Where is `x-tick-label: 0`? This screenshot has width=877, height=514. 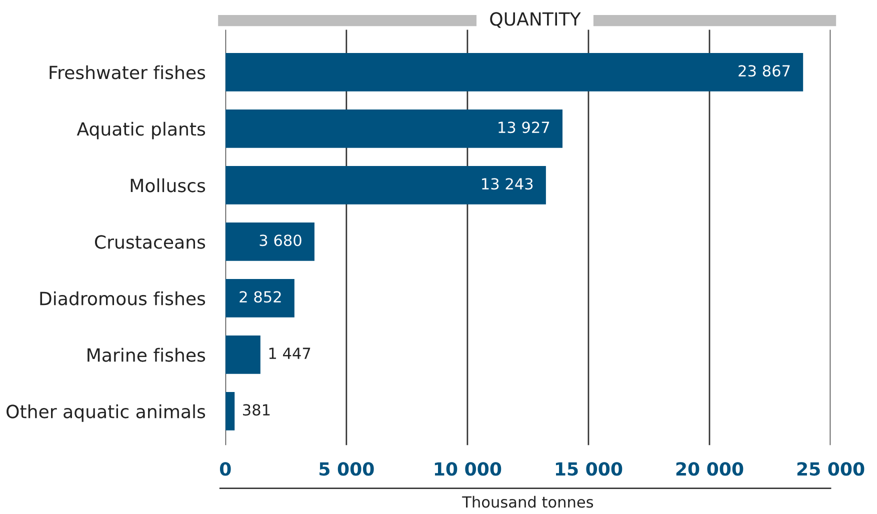 x-tick-label: 0 is located at coordinates (225, 469).